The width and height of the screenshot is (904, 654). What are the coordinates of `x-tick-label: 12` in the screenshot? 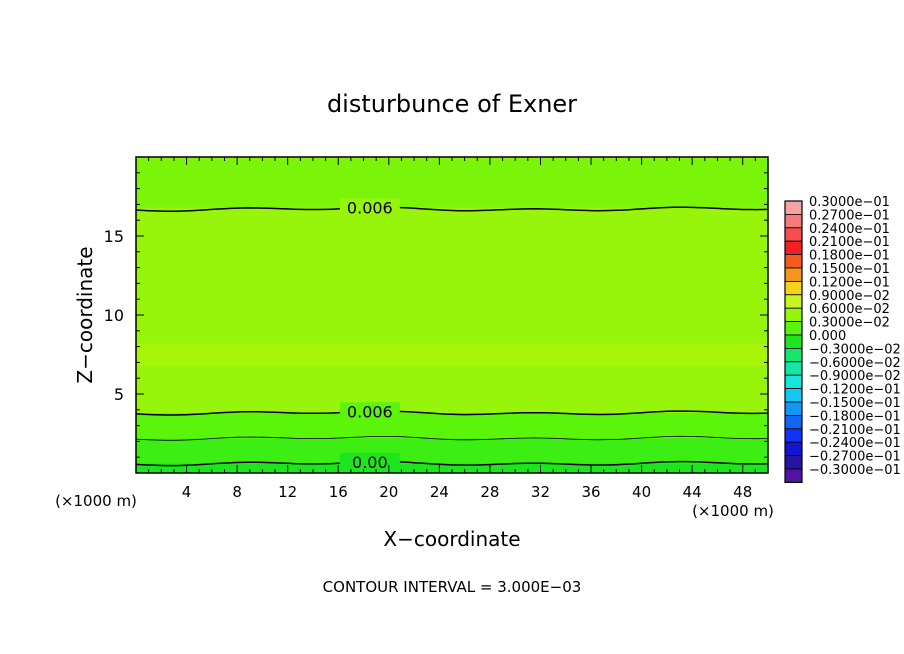 It's located at (287, 492).